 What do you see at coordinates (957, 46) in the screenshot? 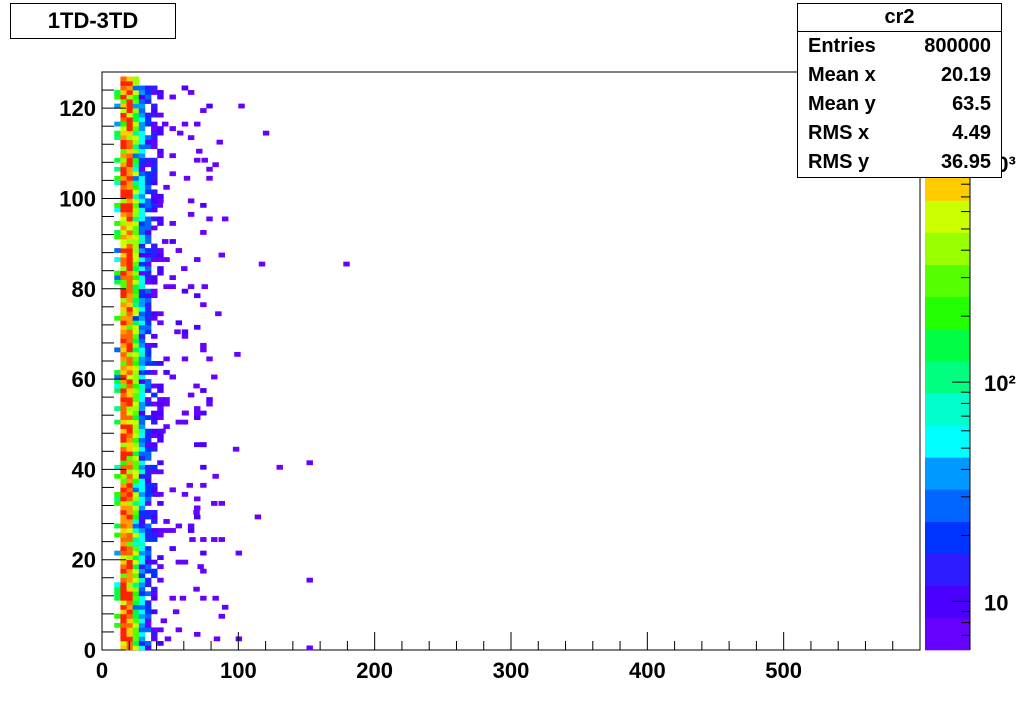
I see `stats-value: 800000` at bounding box center [957, 46].